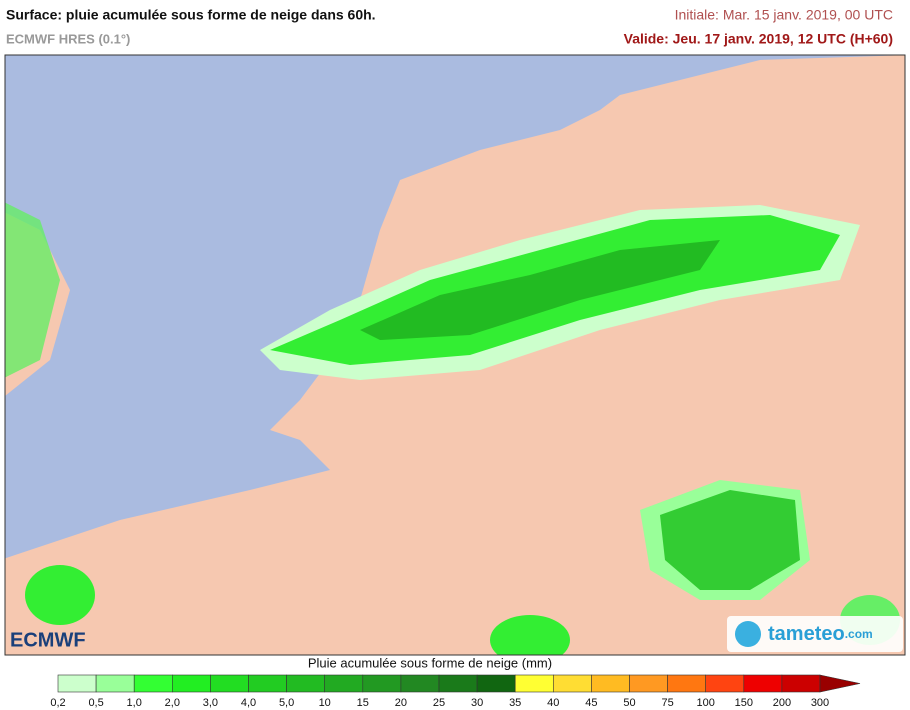 This screenshot has width=910, height=710. Describe the element at coordinates (48, 640) in the screenshot. I see `ecmwf-logo: ECMWF` at that location.